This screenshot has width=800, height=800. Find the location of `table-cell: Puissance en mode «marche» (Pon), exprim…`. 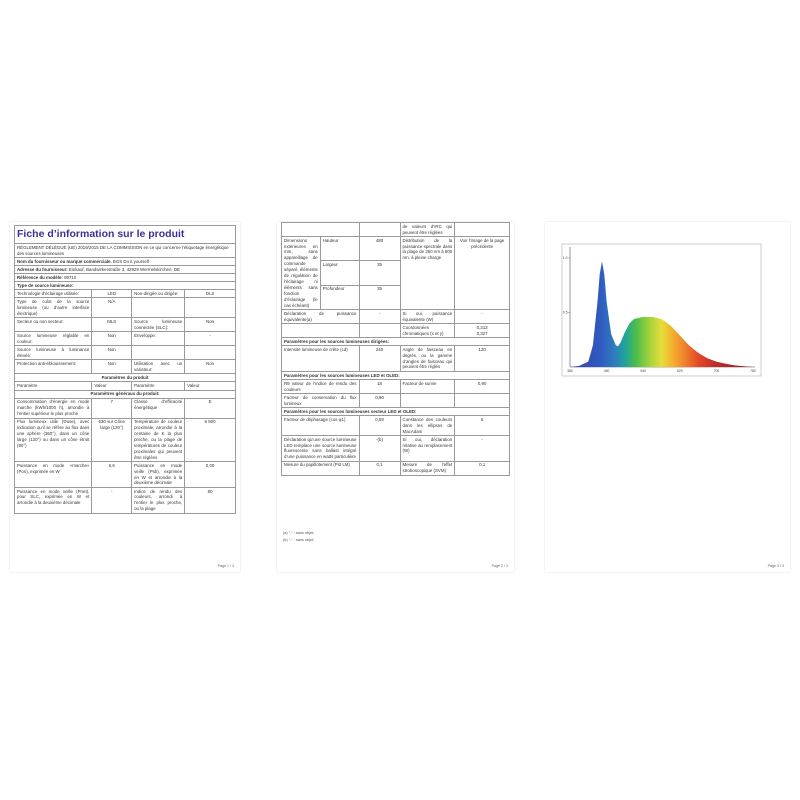

table-cell: Puissance en mode «marche» (Pon), exprim… is located at coordinates (53, 474).